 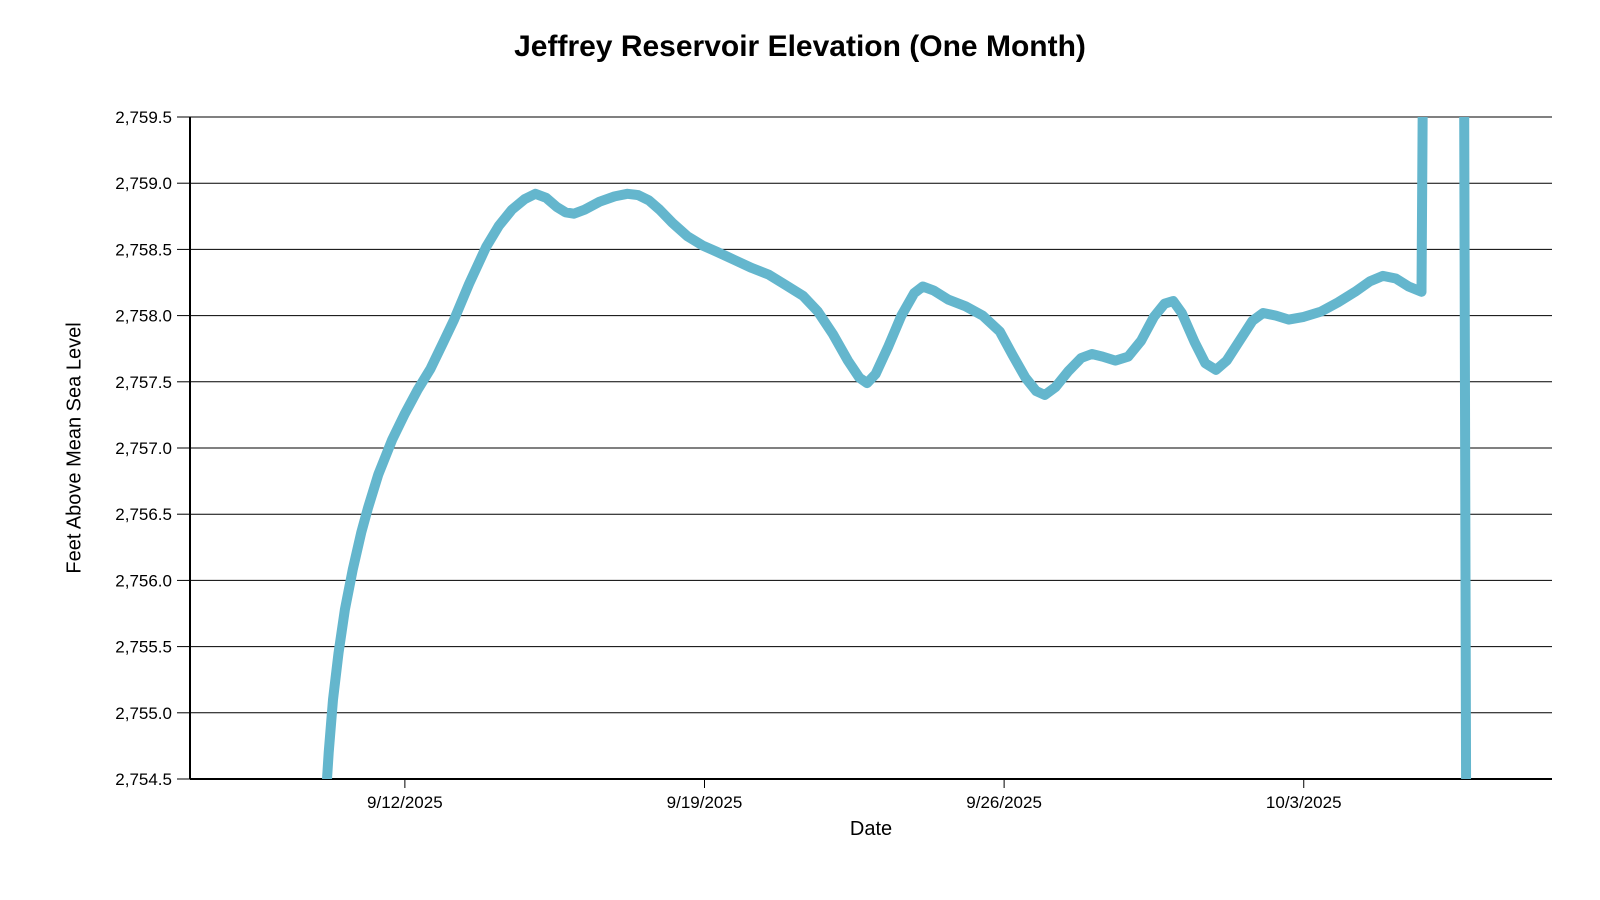 What do you see at coordinates (143, 779) in the screenshot?
I see `y-tick-label: 2,754.5` at bounding box center [143, 779].